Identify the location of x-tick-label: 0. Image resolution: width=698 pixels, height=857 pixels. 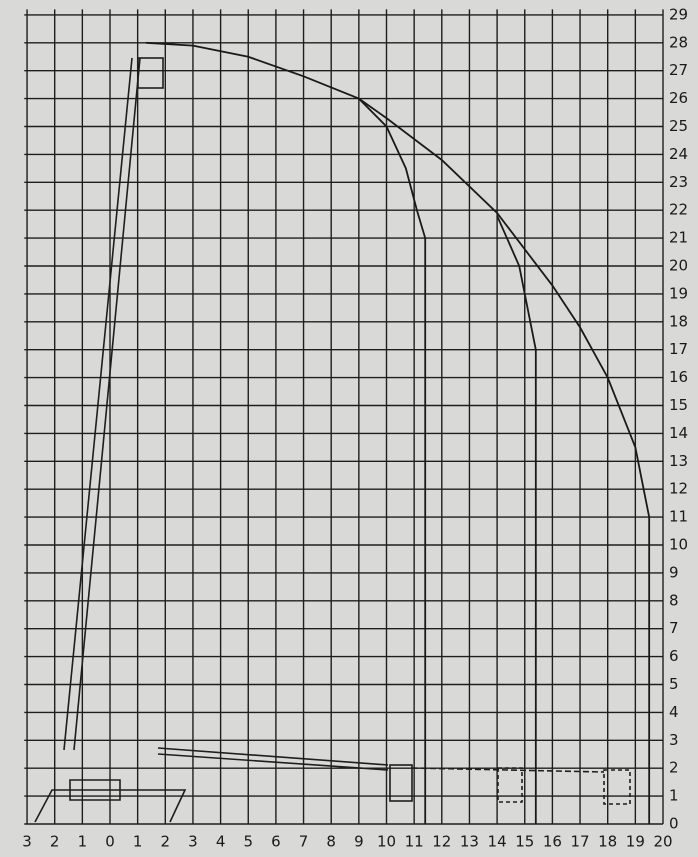
(110, 842).